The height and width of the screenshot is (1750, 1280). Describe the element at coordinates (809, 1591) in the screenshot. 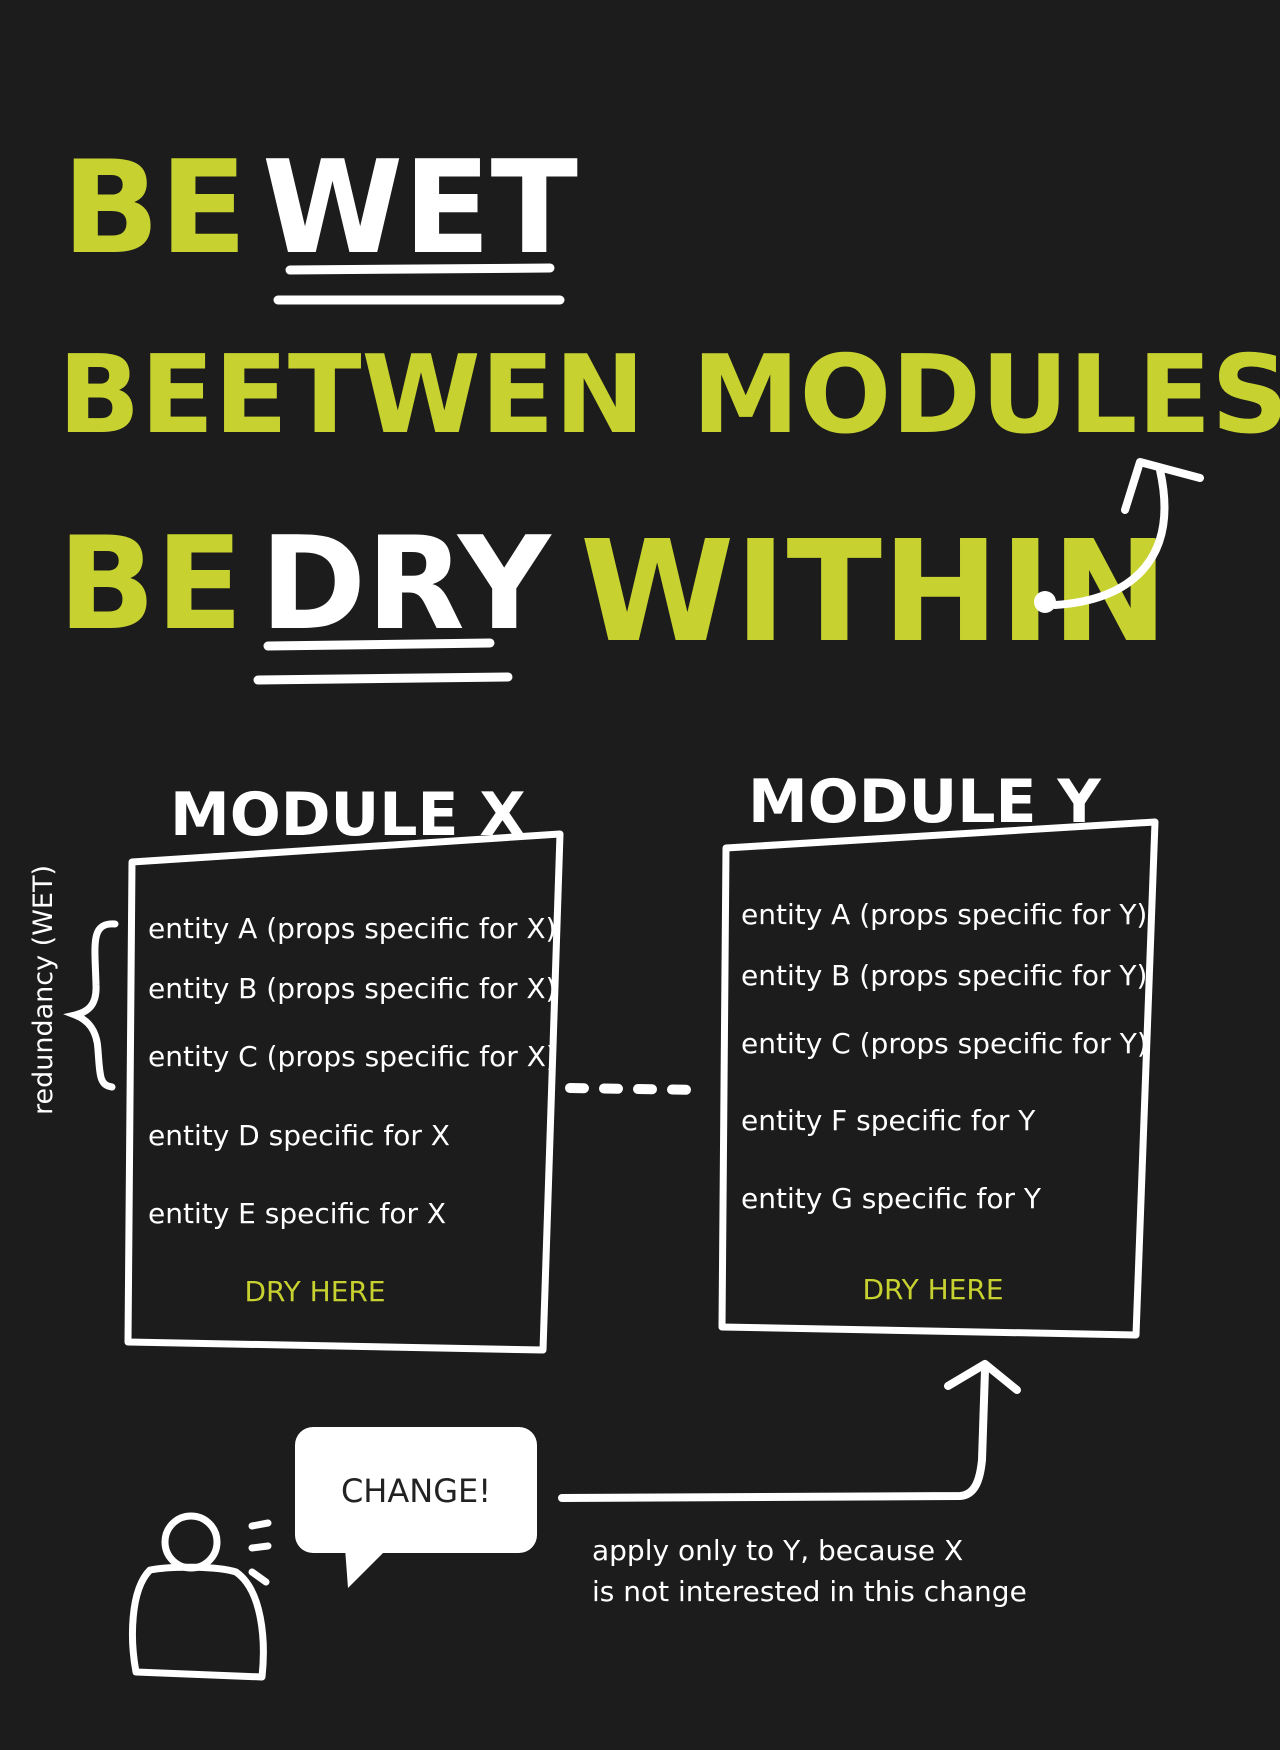

I see `change-note-line-2: is not interested in this change` at that location.